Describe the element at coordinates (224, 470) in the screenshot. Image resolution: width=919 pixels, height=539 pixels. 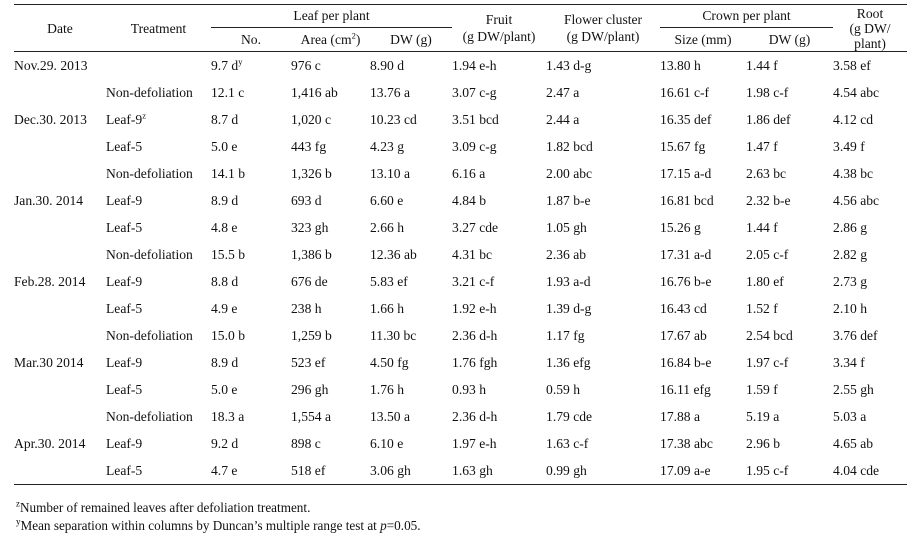
I see `cell-leaf-no-text: 4.7 e` at that location.